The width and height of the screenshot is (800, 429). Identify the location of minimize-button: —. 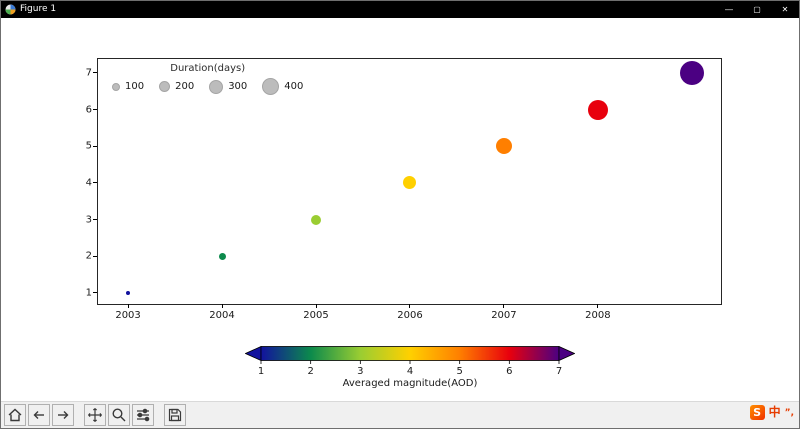
(729, 9).